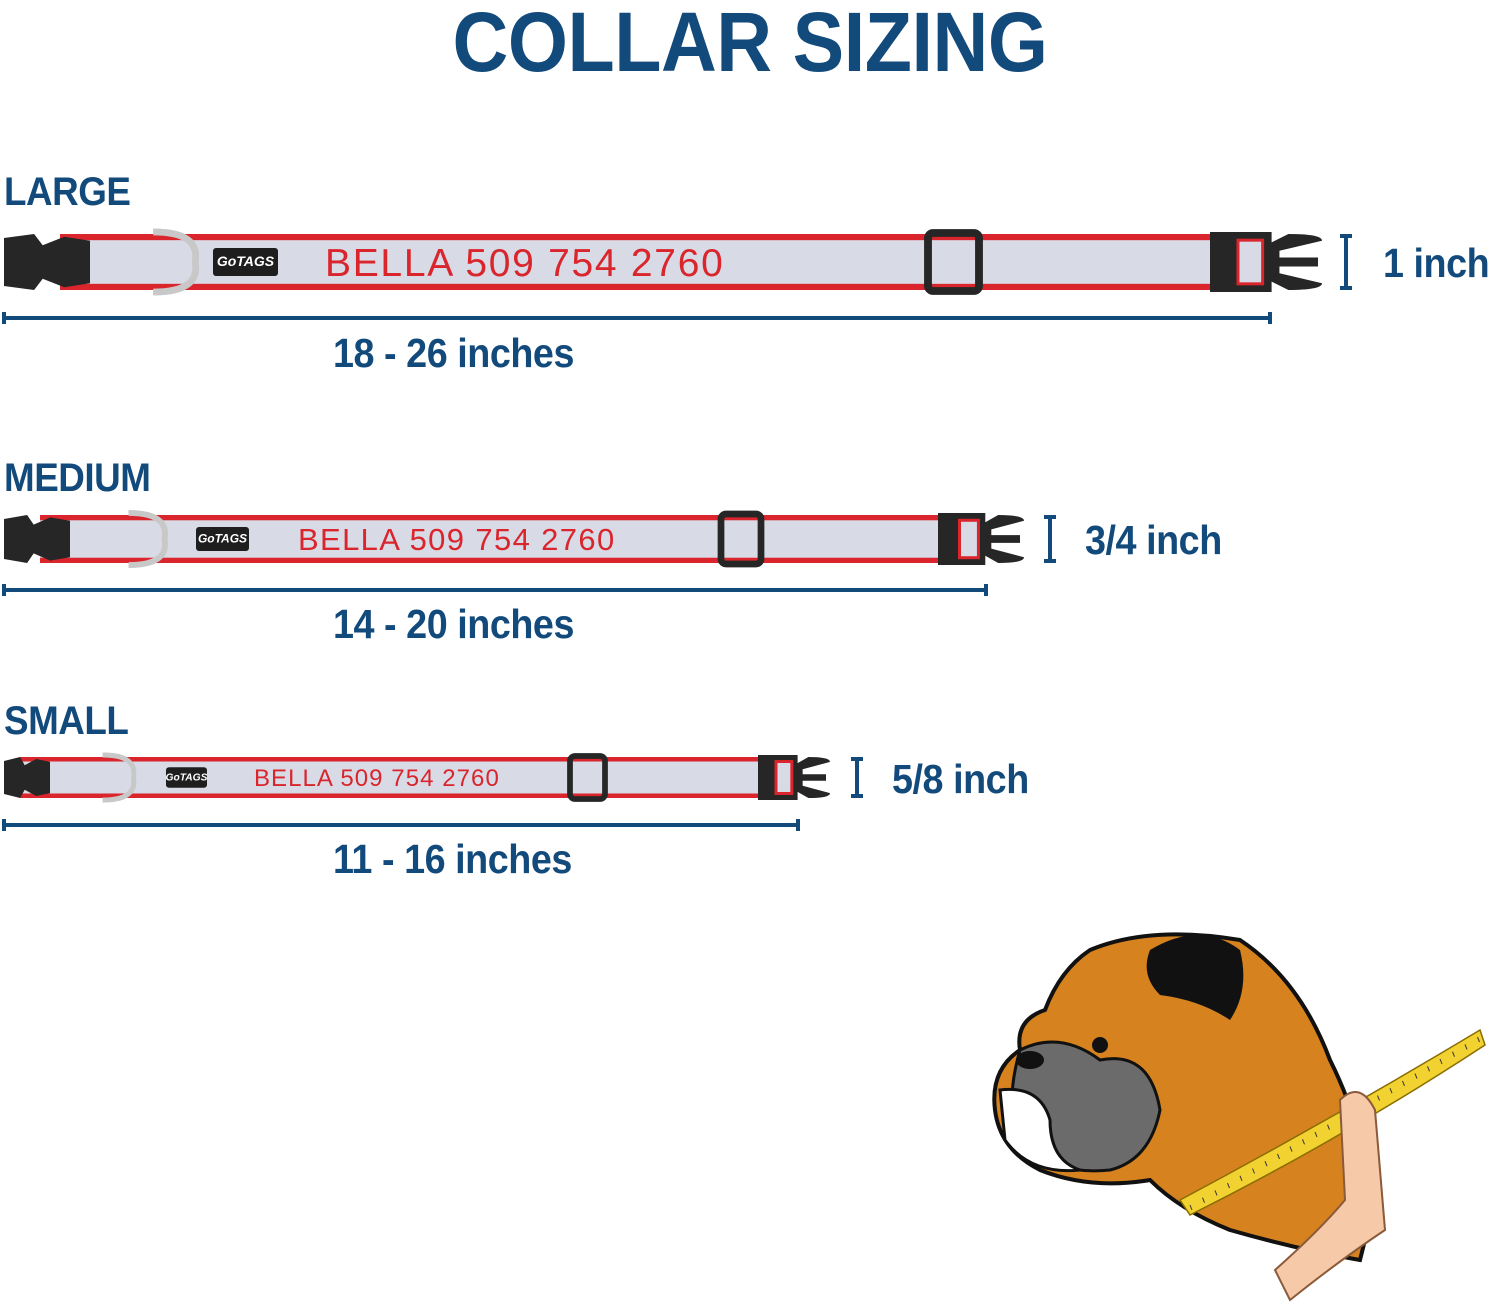 The image size is (1500, 1309). I want to click on dog-jaw, so click(1039, 1130).